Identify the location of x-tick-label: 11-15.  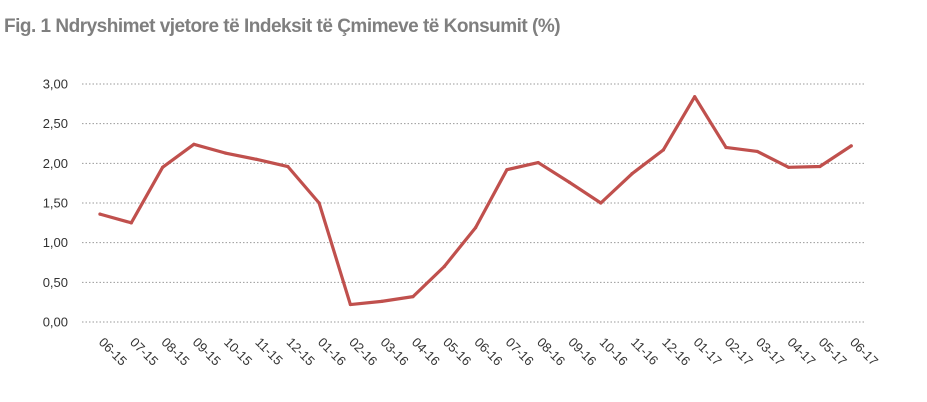
(268, 351).